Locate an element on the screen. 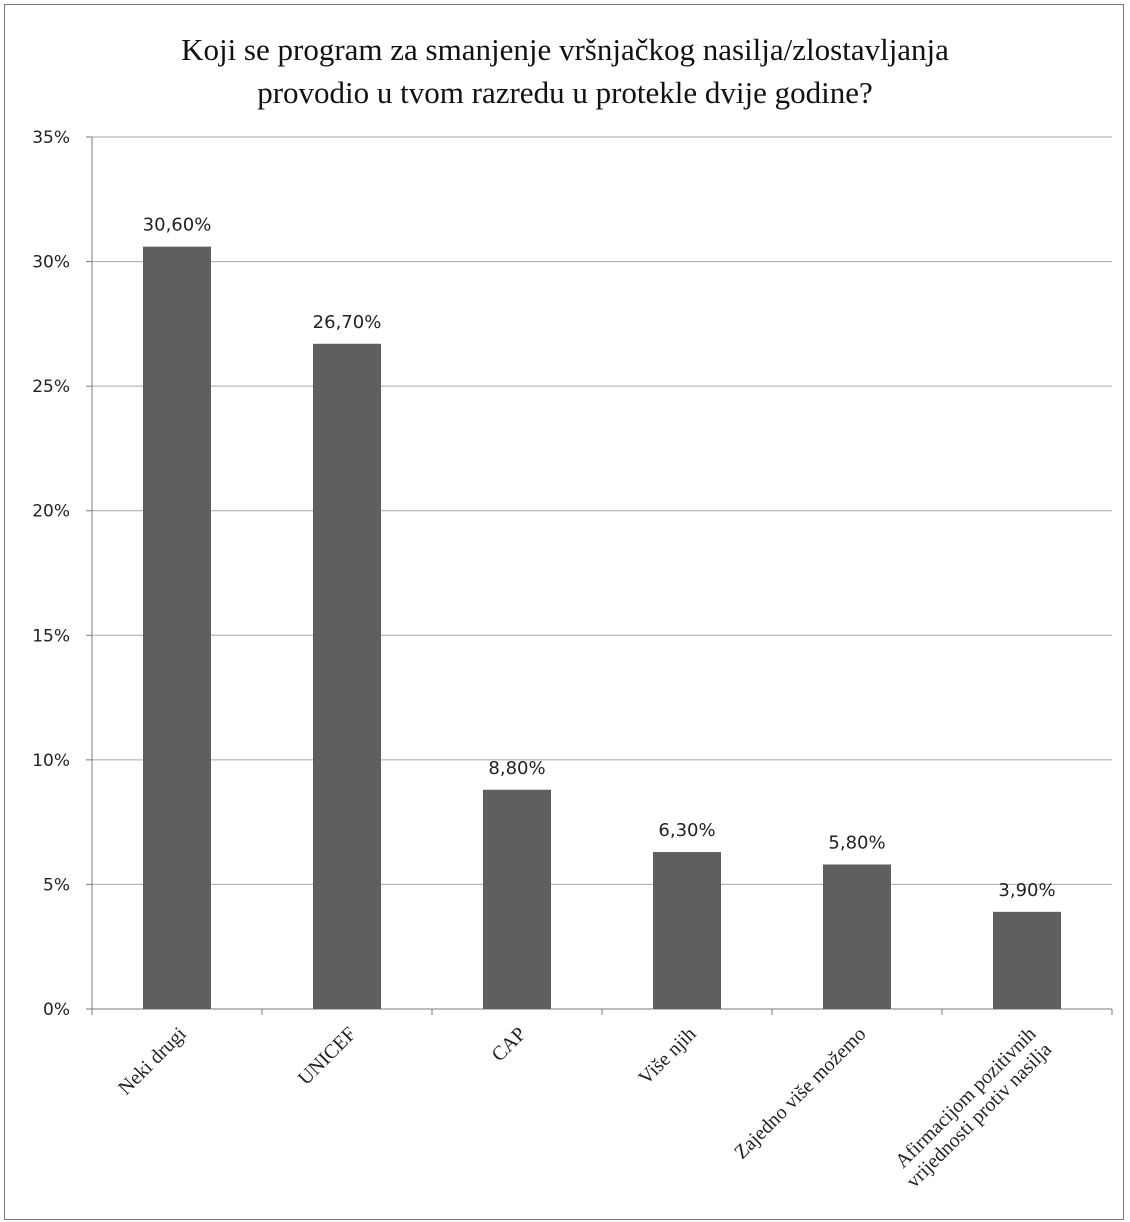 This screenshot has width=1130, height=1222. data-label: 26,70% is located at coordinates (347, 322).